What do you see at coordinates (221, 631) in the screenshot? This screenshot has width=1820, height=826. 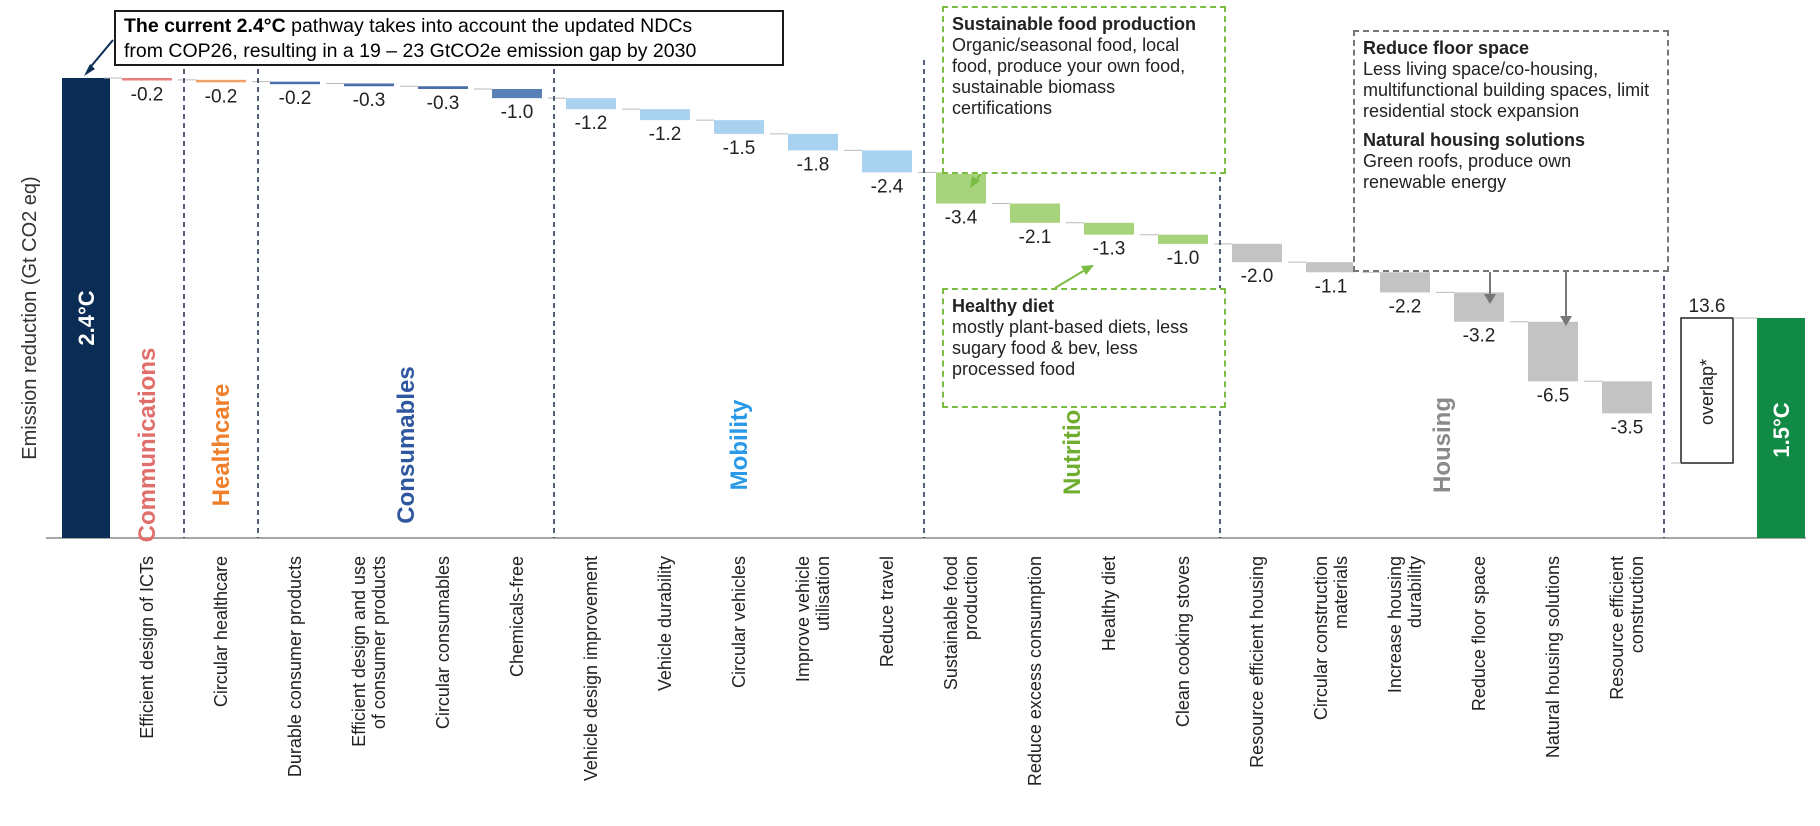 I see `category-label: Circular healthcare` at bounding box center [221, 631].